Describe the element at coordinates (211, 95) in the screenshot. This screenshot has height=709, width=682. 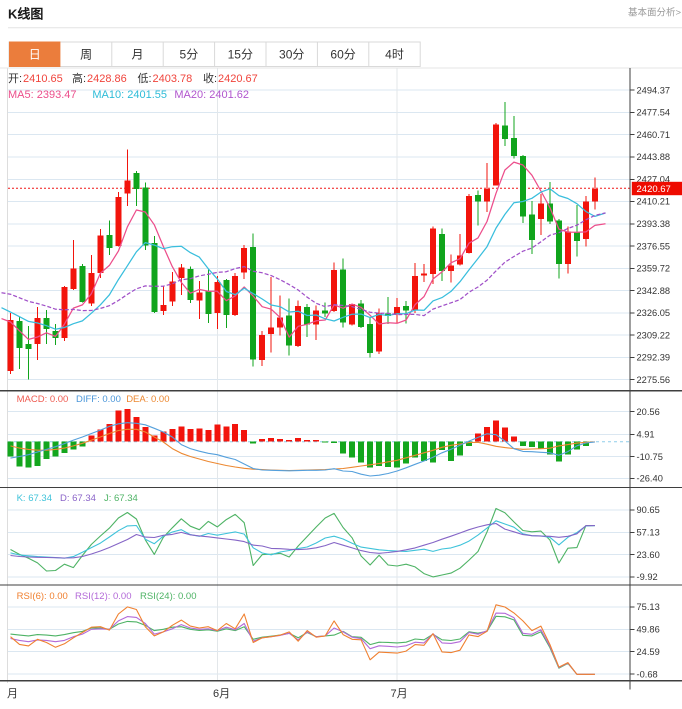
I see `svg-text: MA20: 2401.62` at that location.